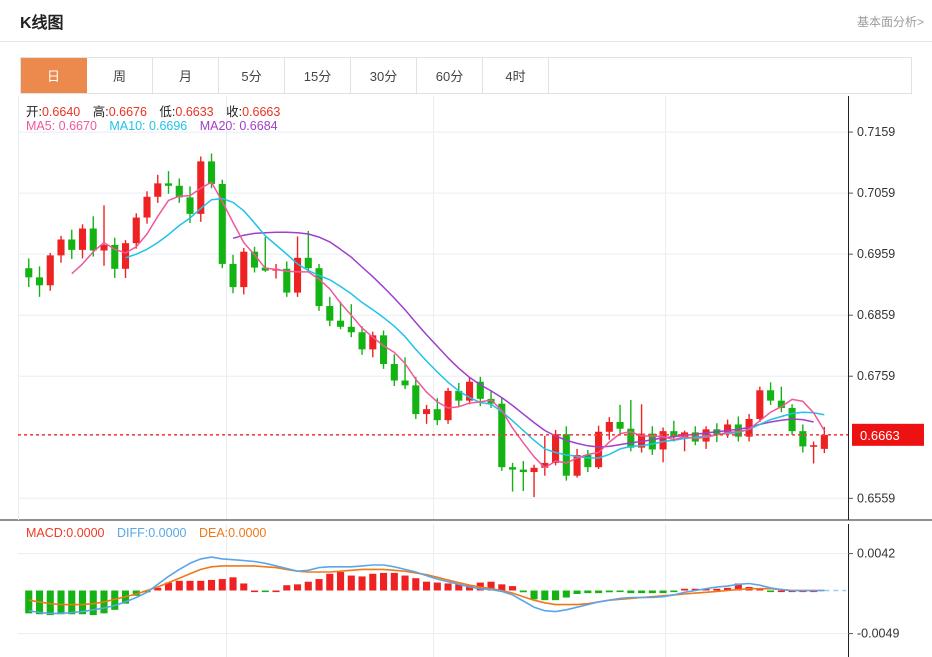  What do you see at coordinates (127, 126) in the screenshot?
I see `ma10-label: MA10:` at bounding box center [127, 126].